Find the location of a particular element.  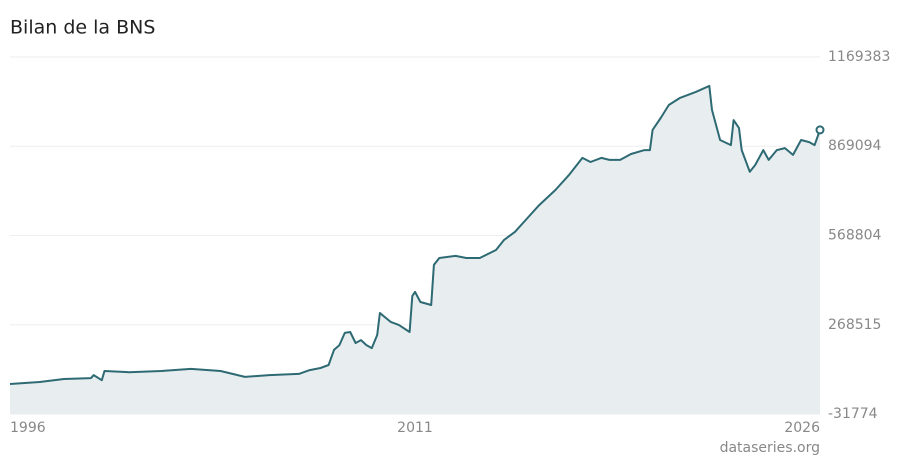

source: dataseries.org is located at coordinates (770, 448).